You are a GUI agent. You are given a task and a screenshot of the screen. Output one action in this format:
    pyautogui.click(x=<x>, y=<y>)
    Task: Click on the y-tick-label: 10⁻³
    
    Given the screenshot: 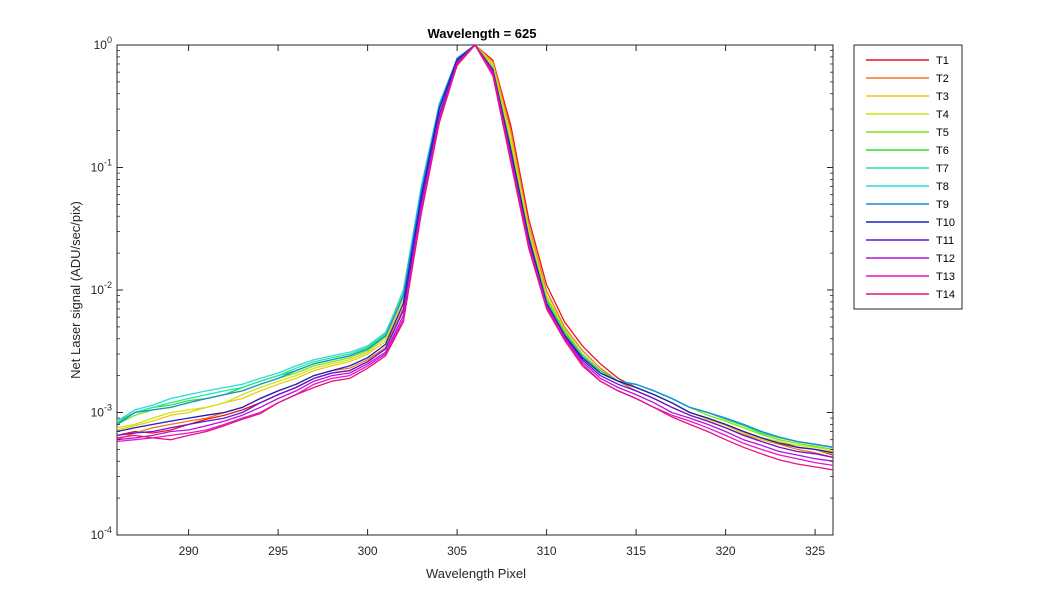 What is the action you would take?
    pyautogui.click(x=101, y=411)
    